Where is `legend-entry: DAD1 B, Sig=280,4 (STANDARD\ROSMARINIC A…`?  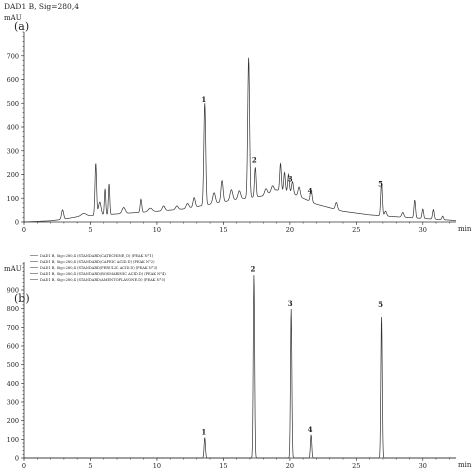
legend-entry: DAD1 B, Sig=280,4 (STANDARD\ROSMARINIC A… is located at coordinates (103, 274).